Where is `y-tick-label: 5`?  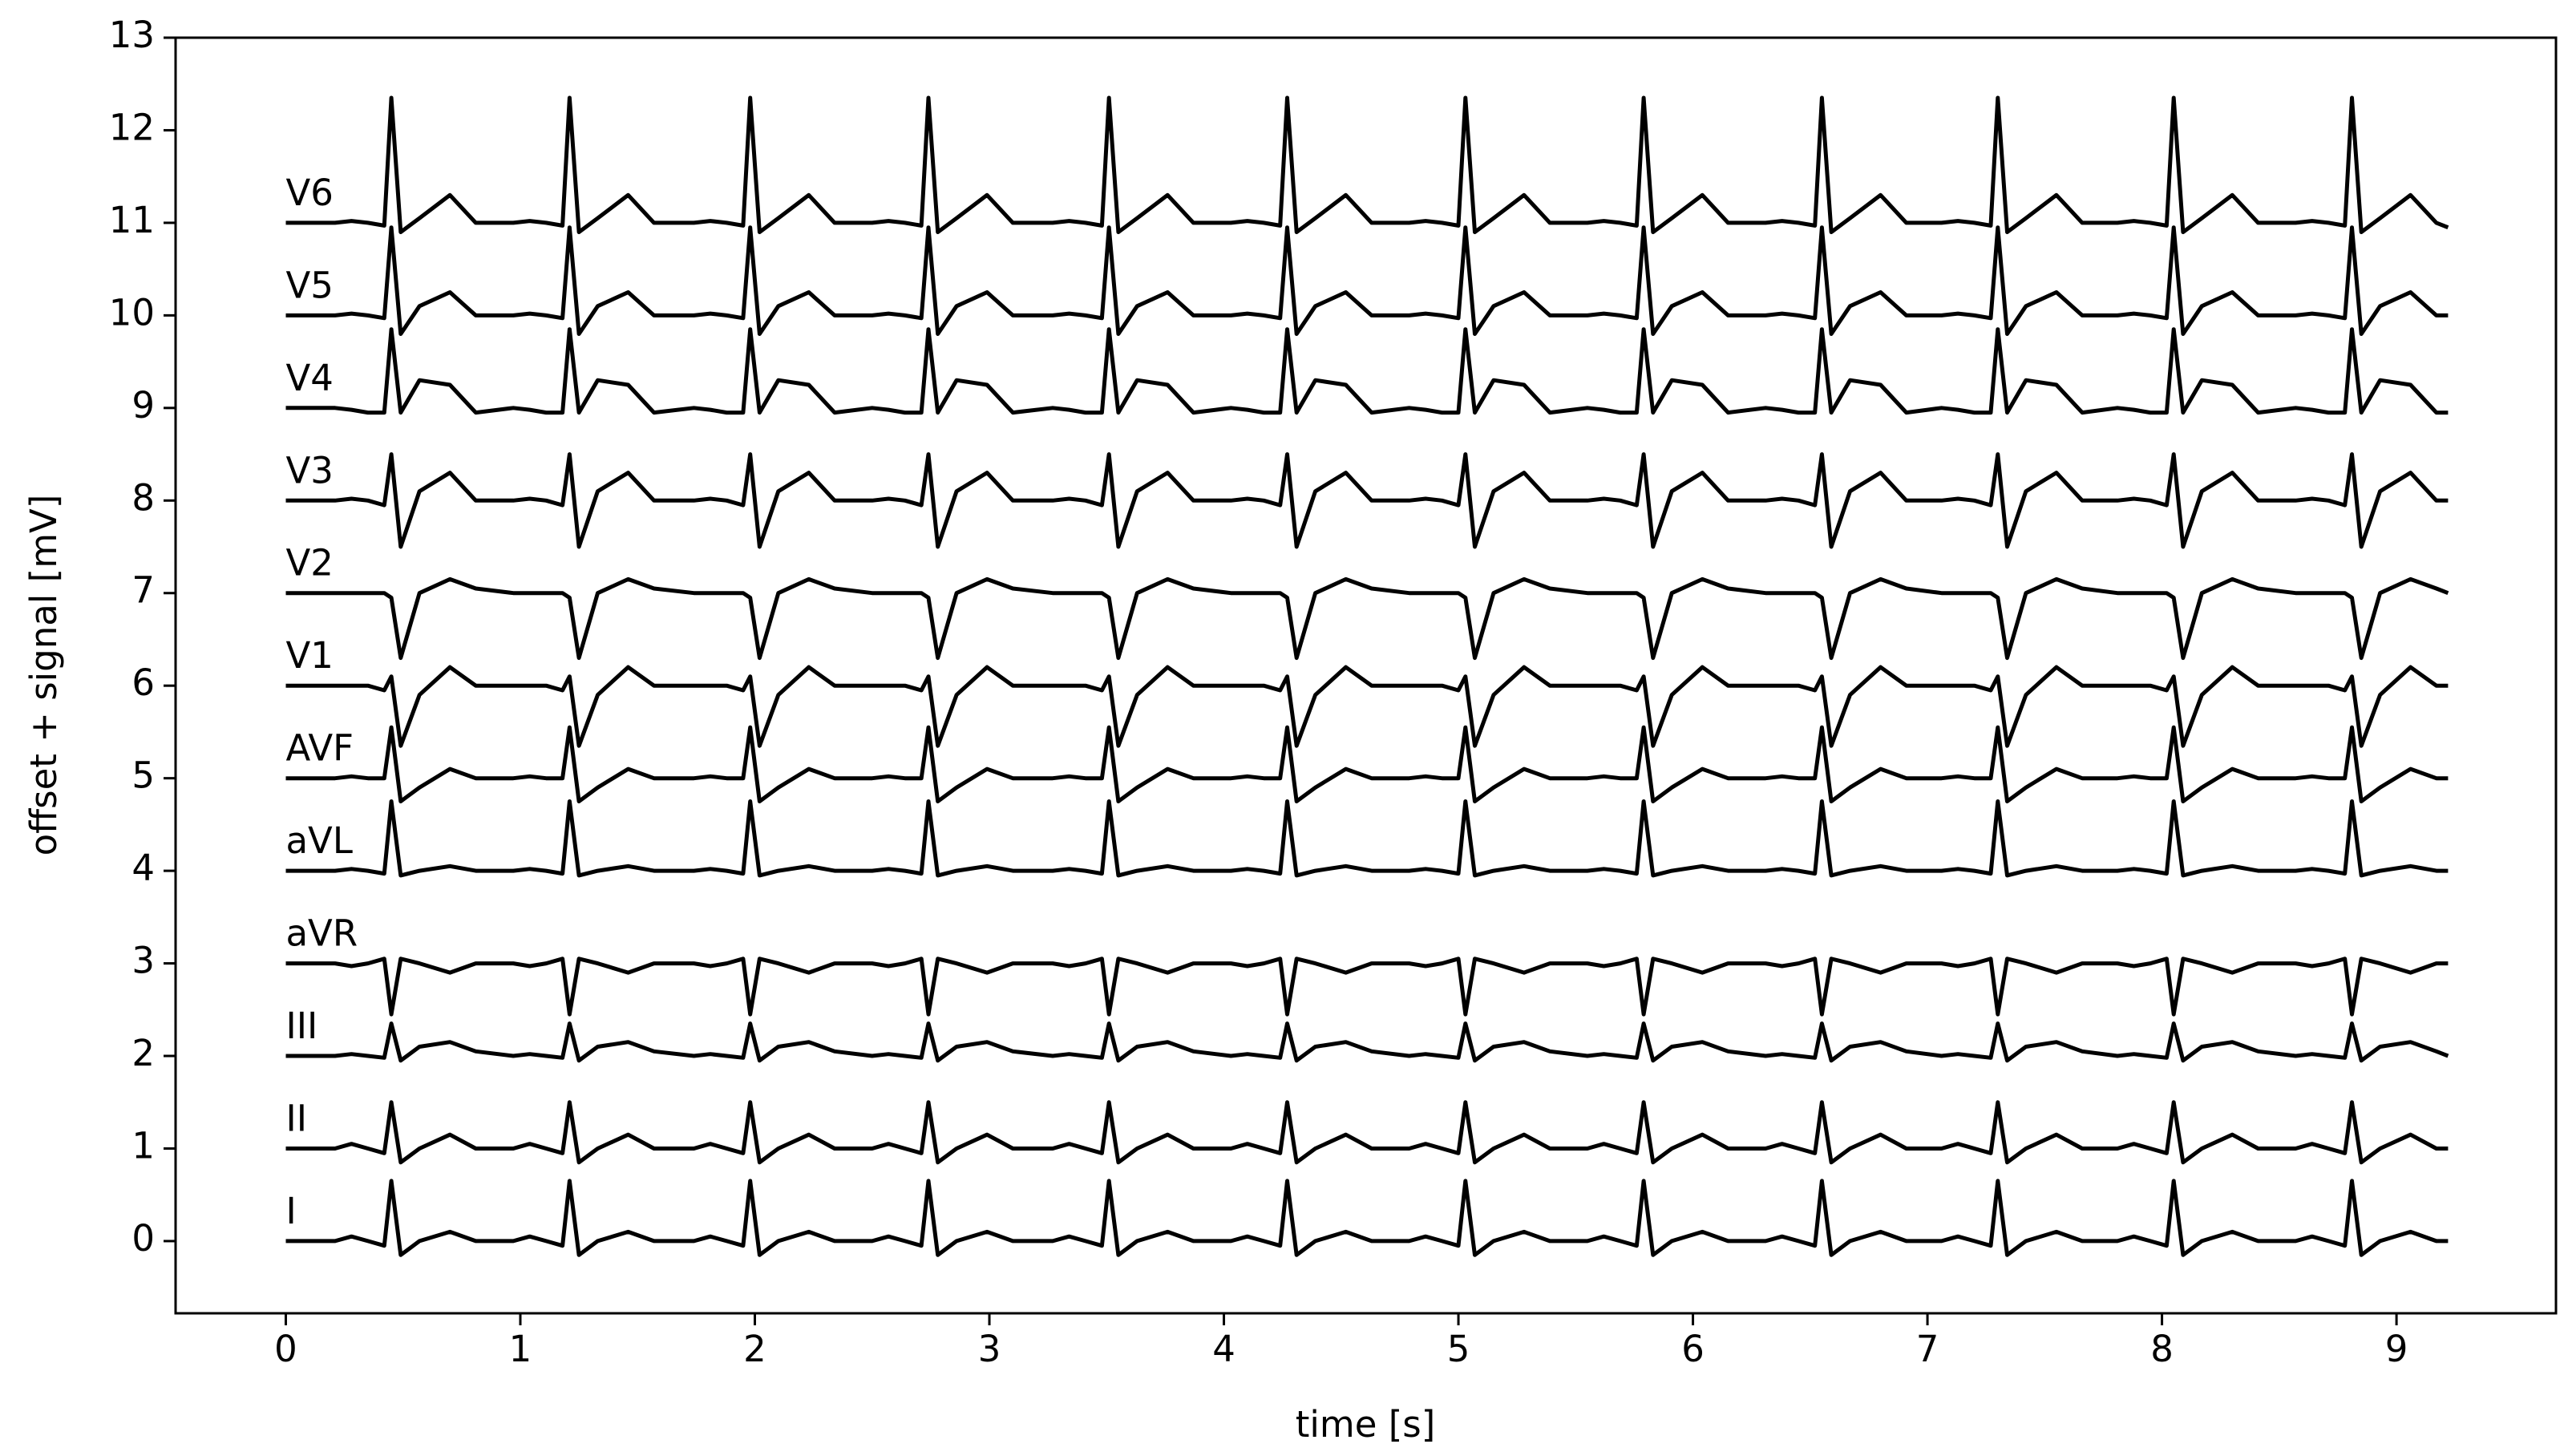
y-tick-label: 5 is located at coordinates (143, 775).